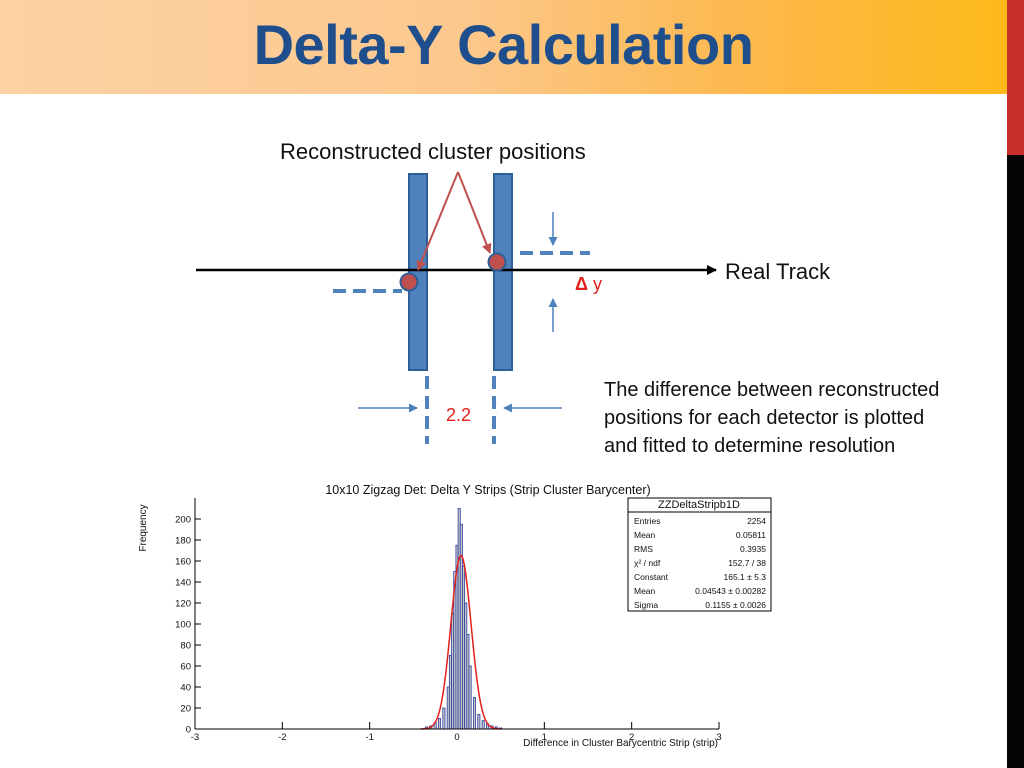  I want to click on delta-y-label: Δ y, so click(588, 284).